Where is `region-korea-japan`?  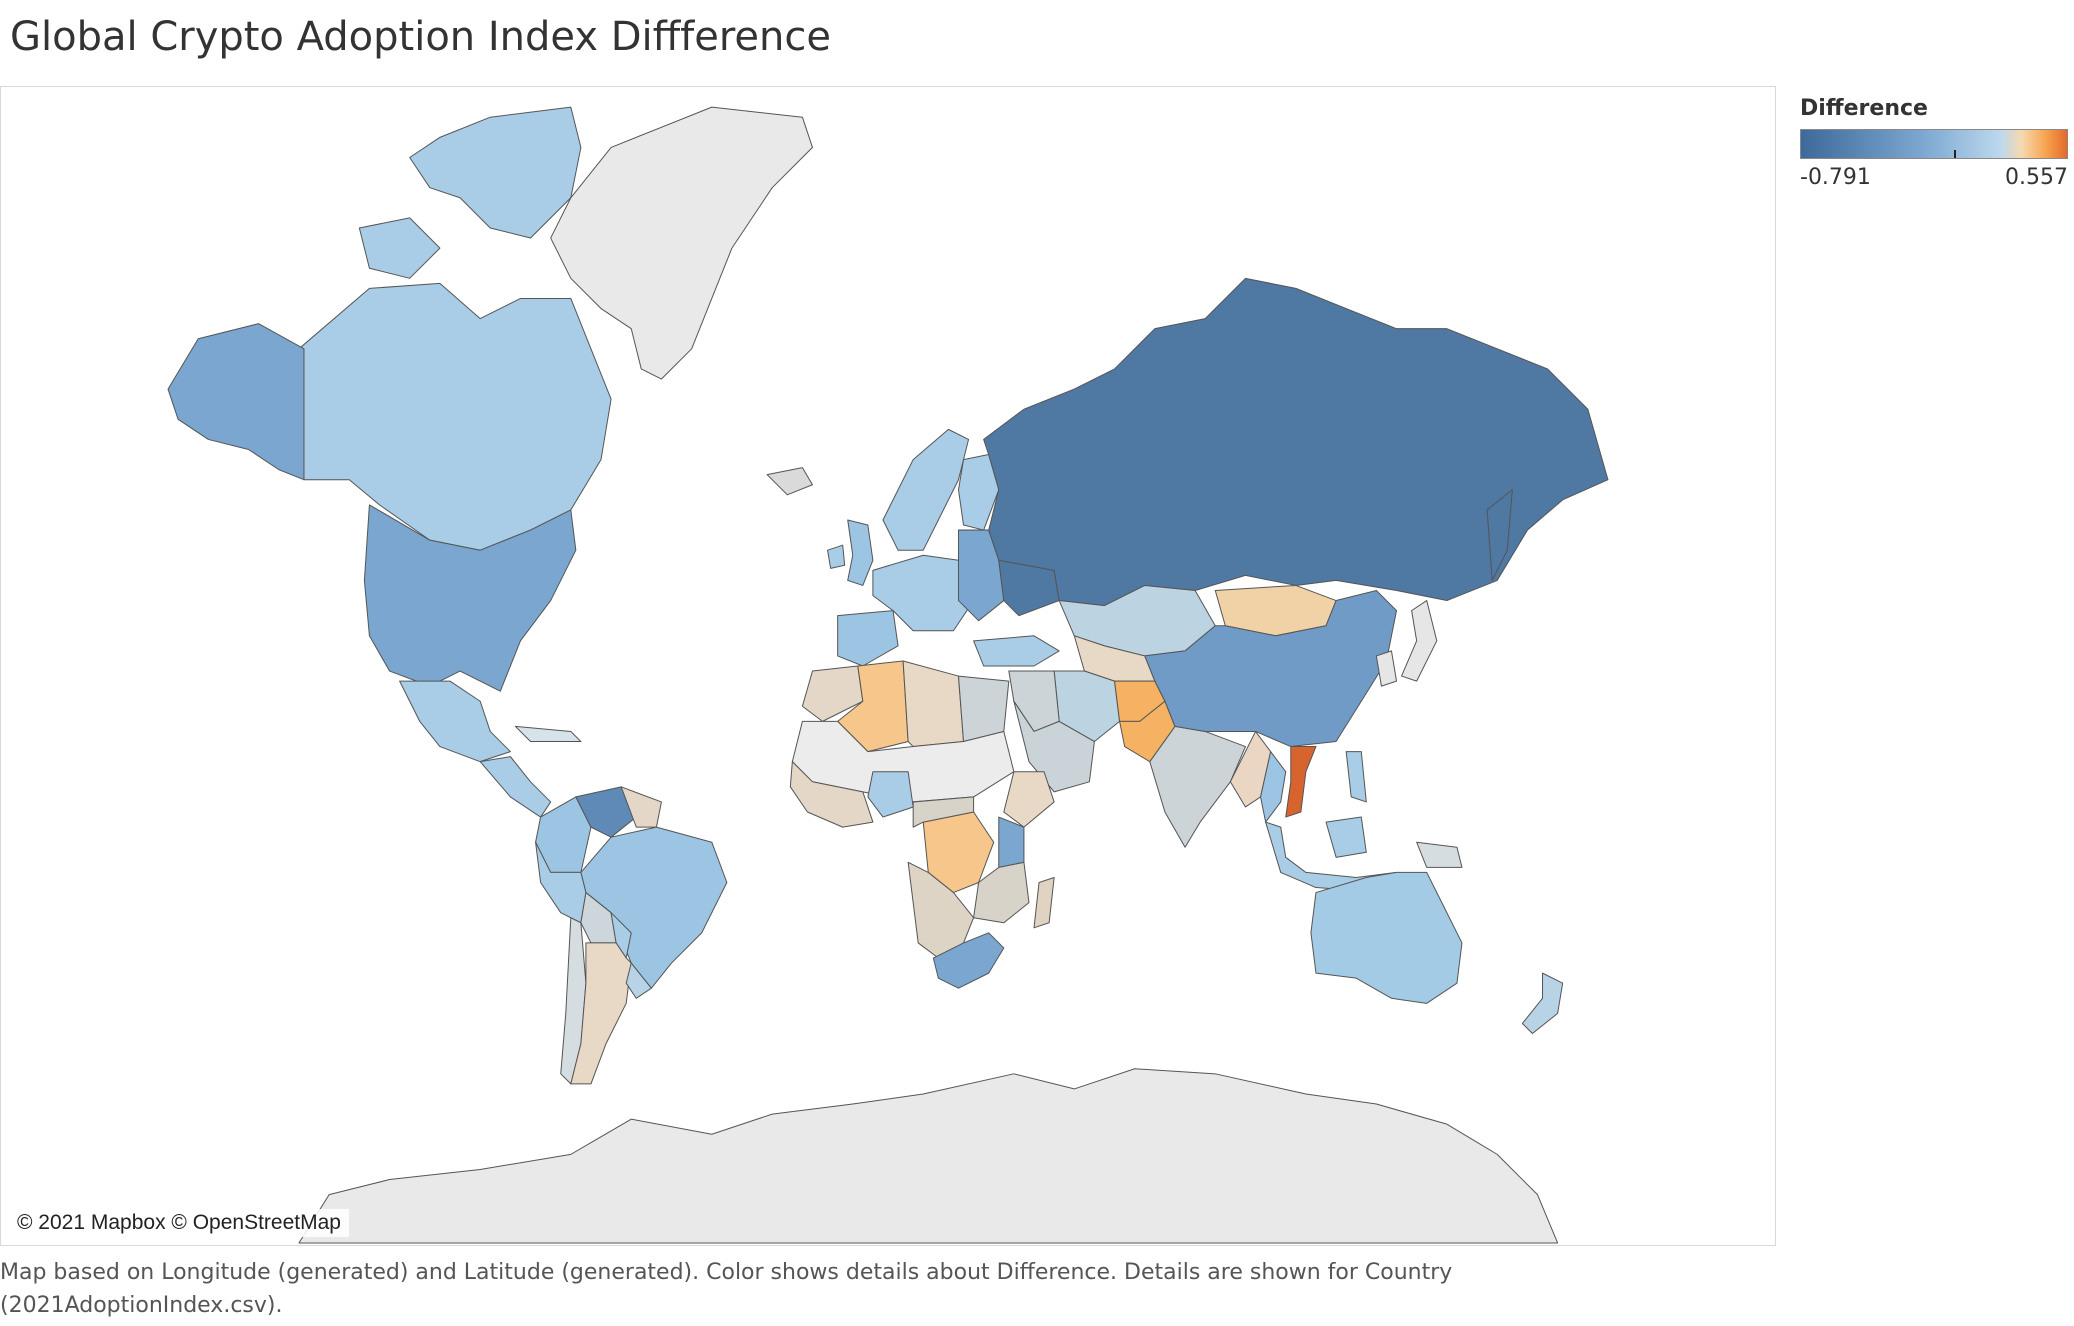 region-korea-japan is located at coordinates (1406, 643).